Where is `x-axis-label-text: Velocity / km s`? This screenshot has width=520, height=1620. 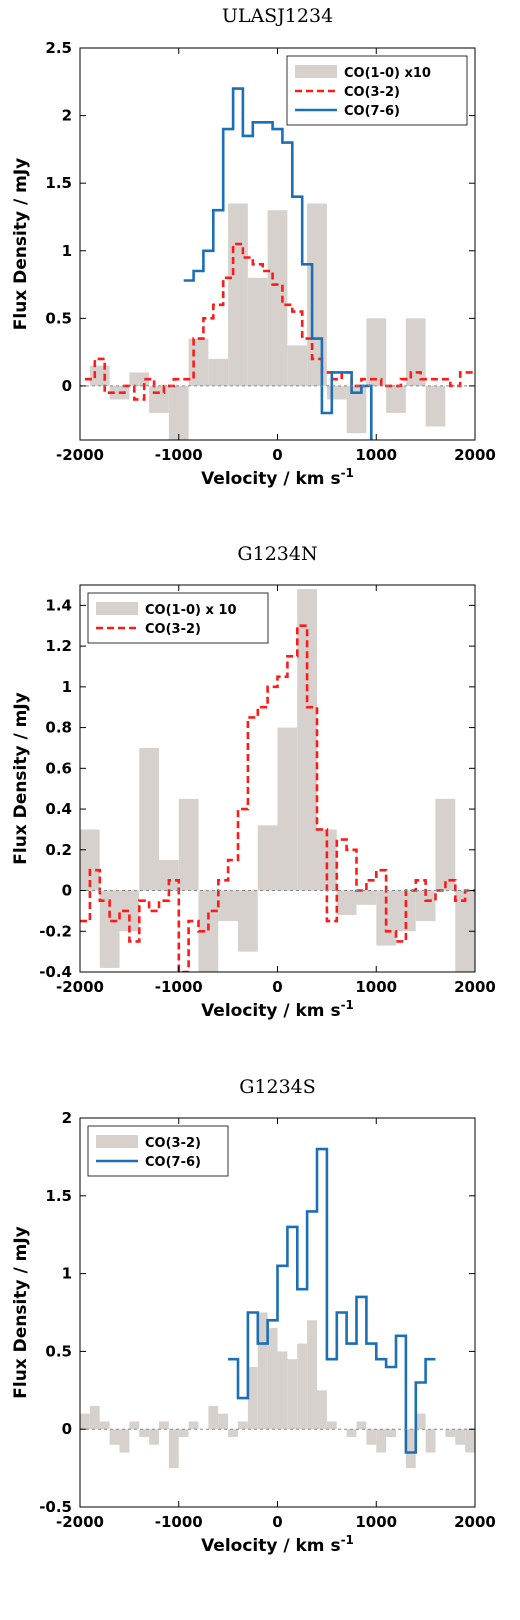
x-axis-label-text: Velocity / km s is located at coordinates (270, 1546).